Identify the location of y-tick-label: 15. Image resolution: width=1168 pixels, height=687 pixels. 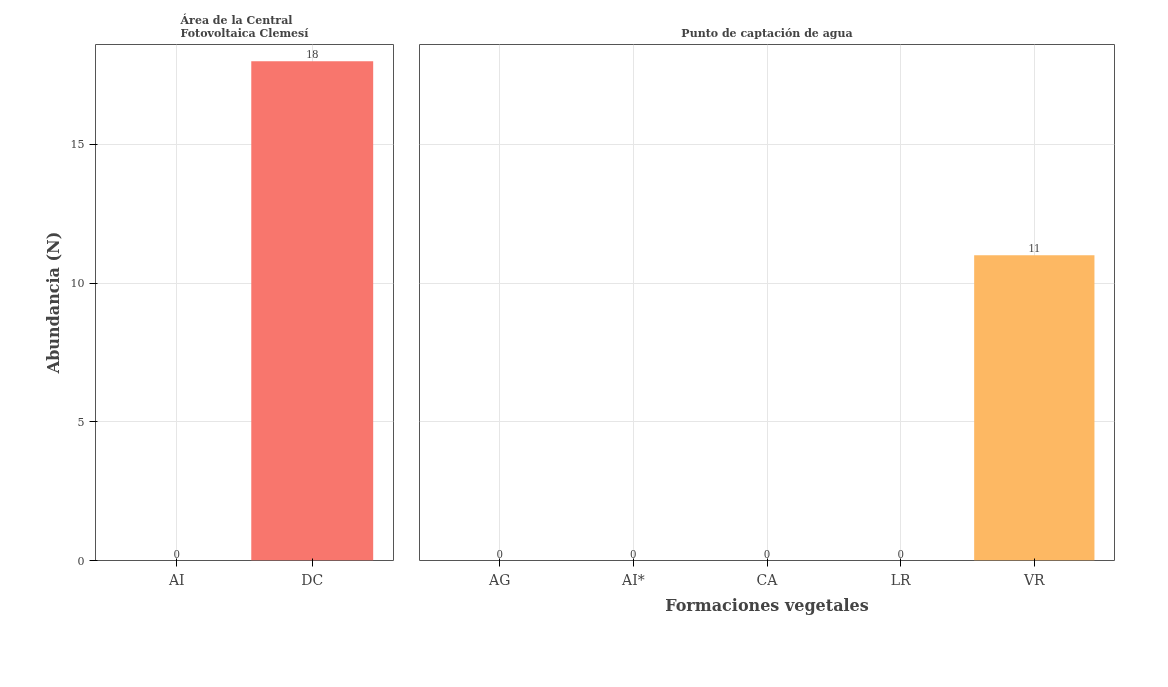
(77, 145).